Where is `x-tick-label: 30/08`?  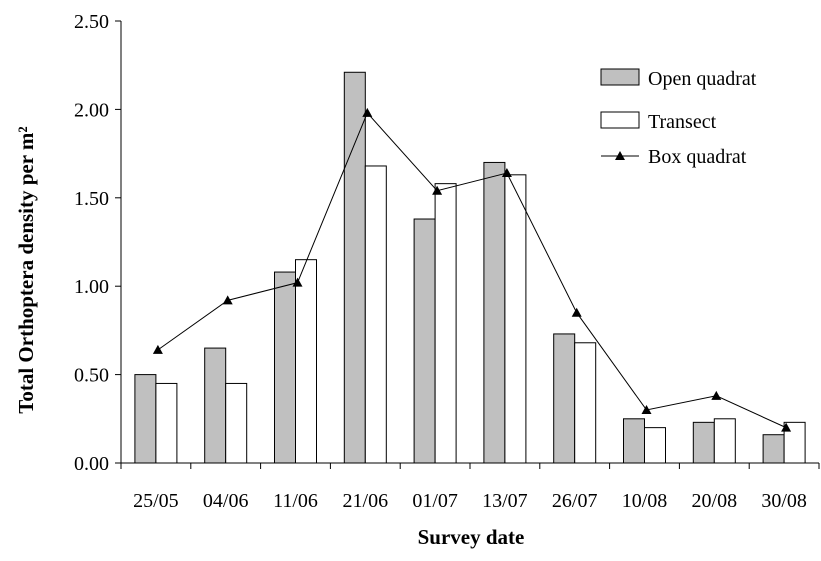
x-tick-label: 30/08 is located at coordinates (784, 501).